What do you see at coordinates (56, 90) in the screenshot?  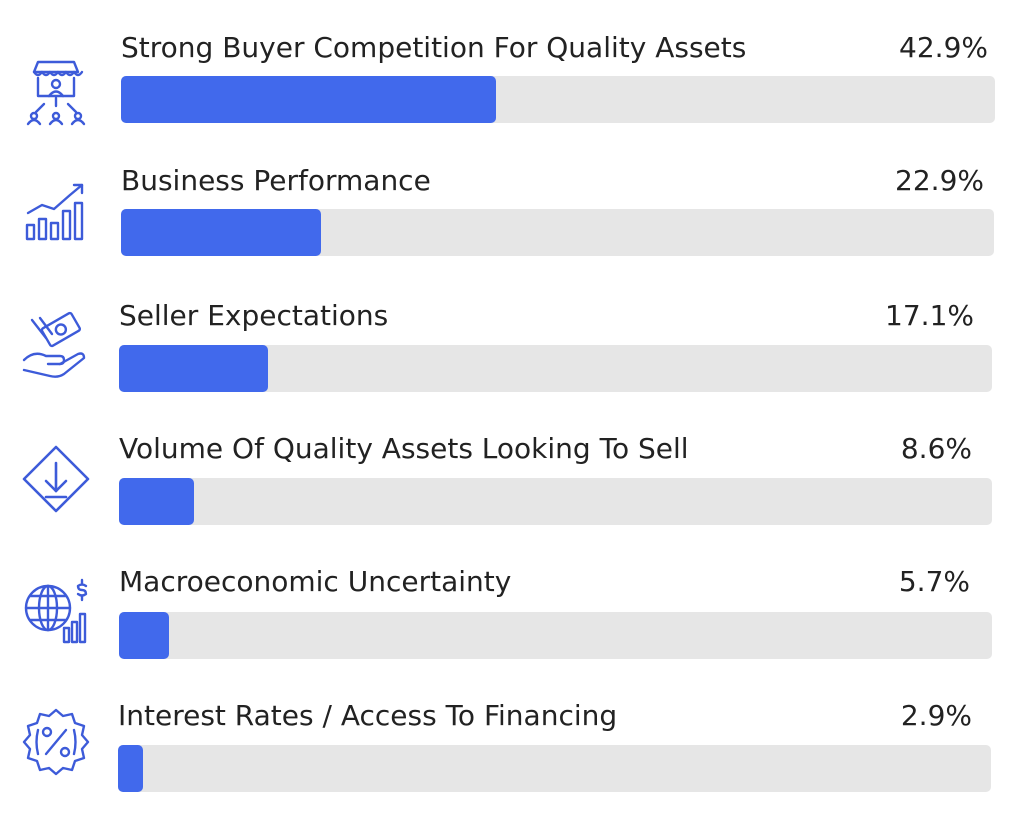 I see `marketplace-buyers-icon` at bounding box center [56, 90].